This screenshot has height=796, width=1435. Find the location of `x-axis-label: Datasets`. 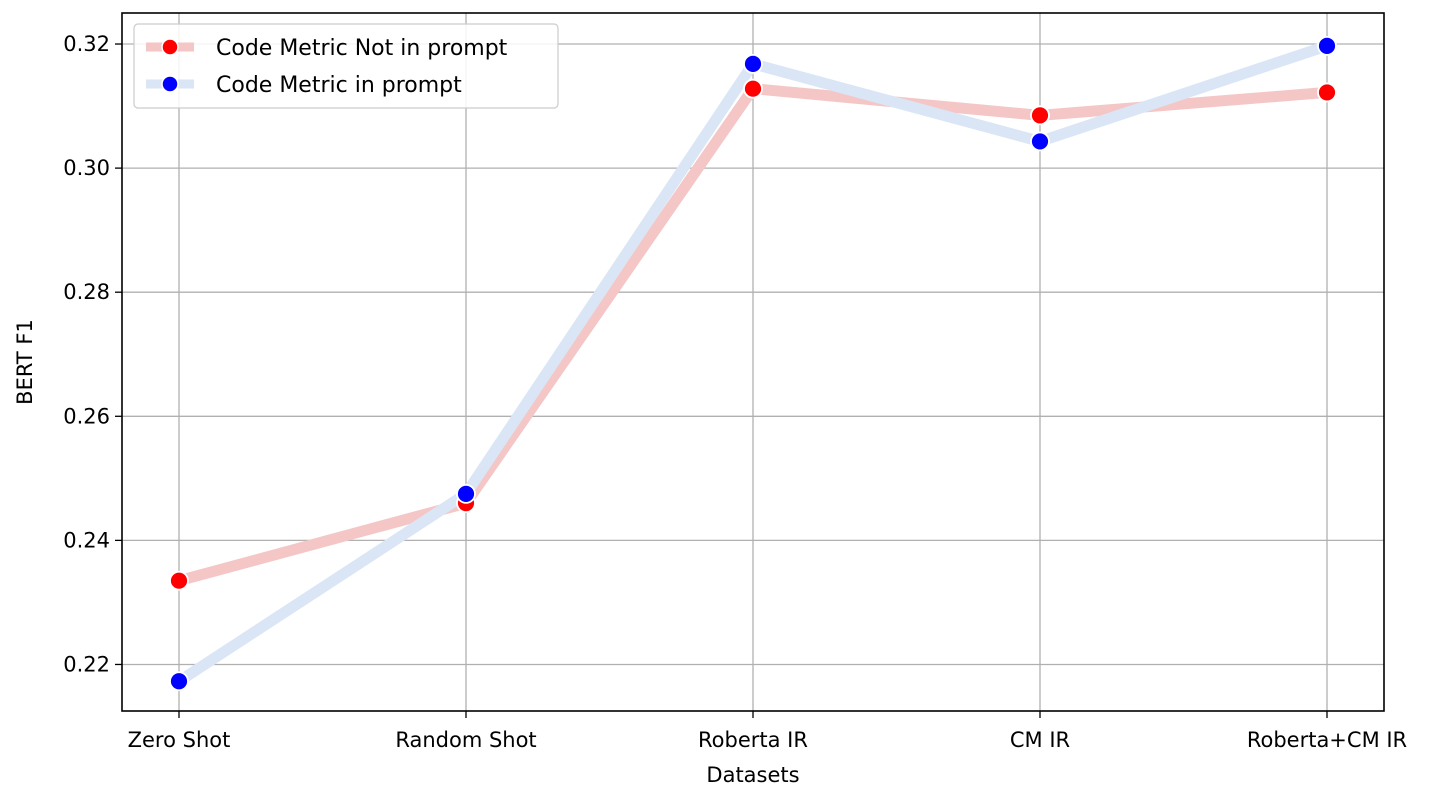

x-axis-label: Datasets is located at coordinates (752, 775).